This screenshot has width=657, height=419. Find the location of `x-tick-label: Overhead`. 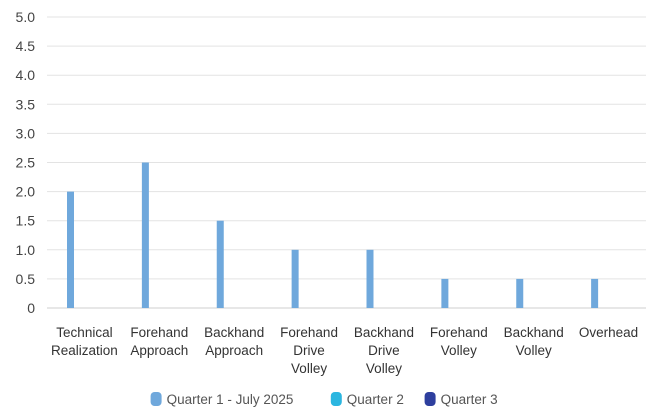

x-tick-label: Overhead is located at coordinates (608, 332).